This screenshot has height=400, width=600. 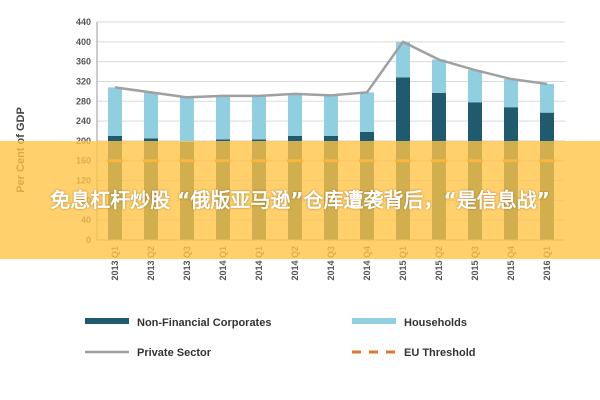 I want to click on y-tick-label: 320, so click(x=83, y=81).